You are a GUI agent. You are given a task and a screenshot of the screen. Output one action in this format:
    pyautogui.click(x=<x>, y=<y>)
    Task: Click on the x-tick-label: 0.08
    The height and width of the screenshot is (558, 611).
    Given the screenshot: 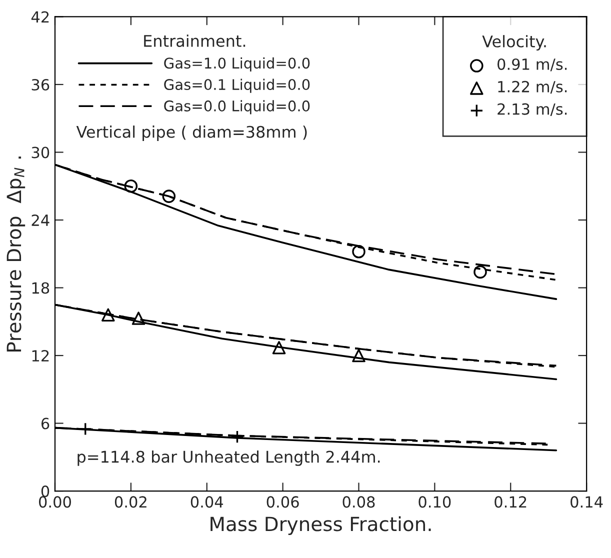 What is the action you would take?
    pyautogui.click(x=358, y=502)
    